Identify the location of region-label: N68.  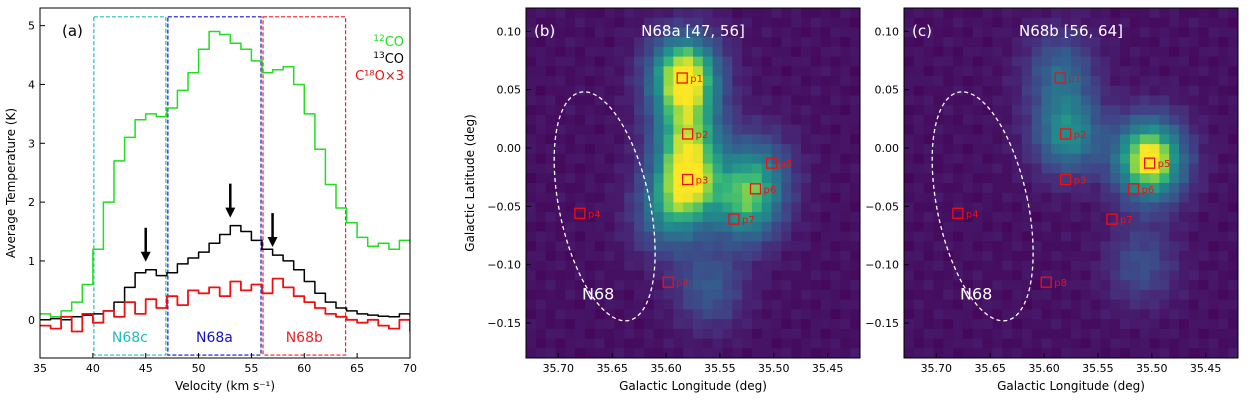
(598, 294).